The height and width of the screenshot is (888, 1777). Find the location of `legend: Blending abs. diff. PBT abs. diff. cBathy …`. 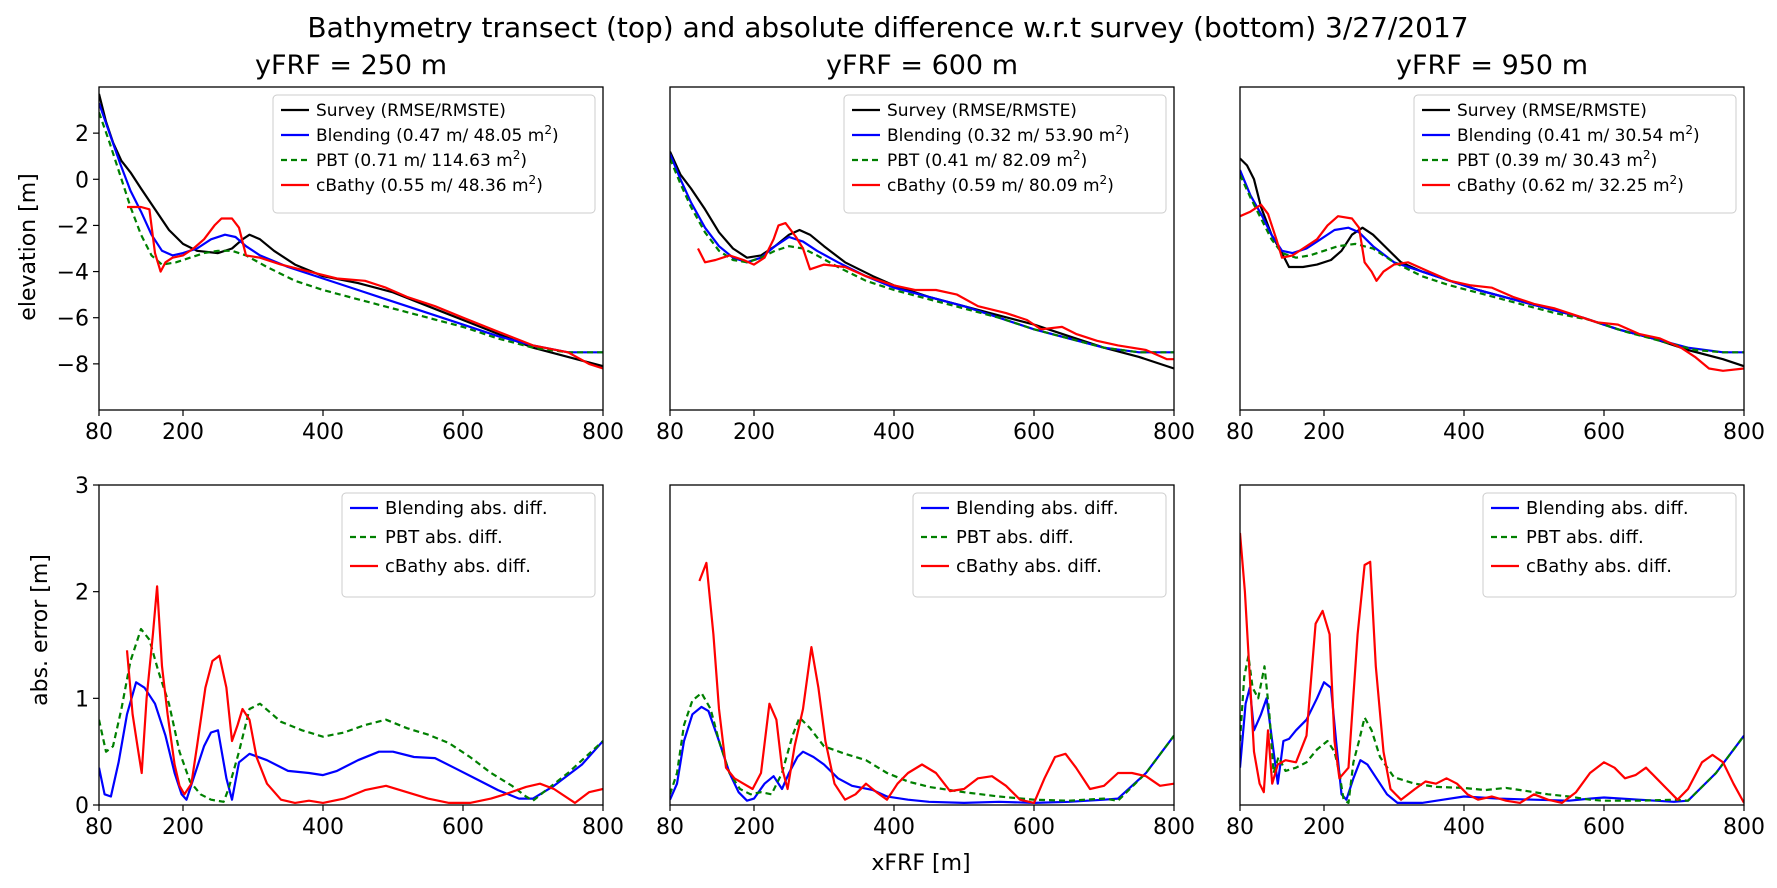

legend: Blending abs. diff. PBT abs. diff. cBathy … is located at coordinates (1039, 545).